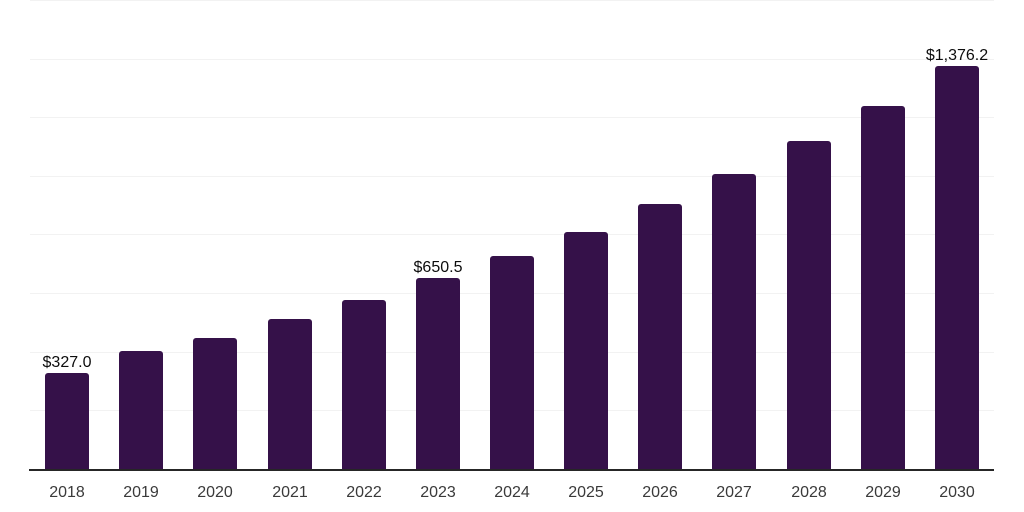 The image size is (1024, 512). I want to click on bar-value-label-2018: $327.0, so click(67, 362).